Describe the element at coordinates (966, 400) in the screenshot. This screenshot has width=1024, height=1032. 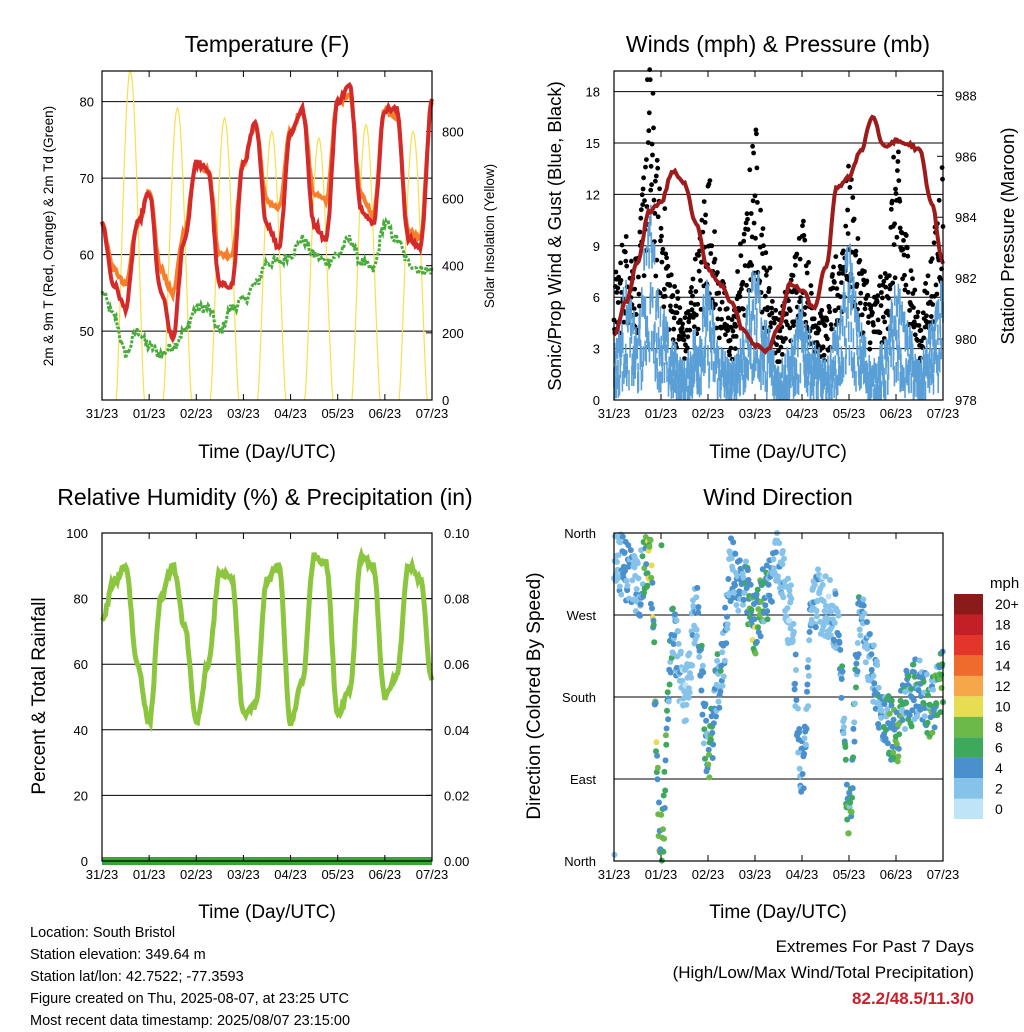
I see `winds-ytick-right-label: 978` at that location.